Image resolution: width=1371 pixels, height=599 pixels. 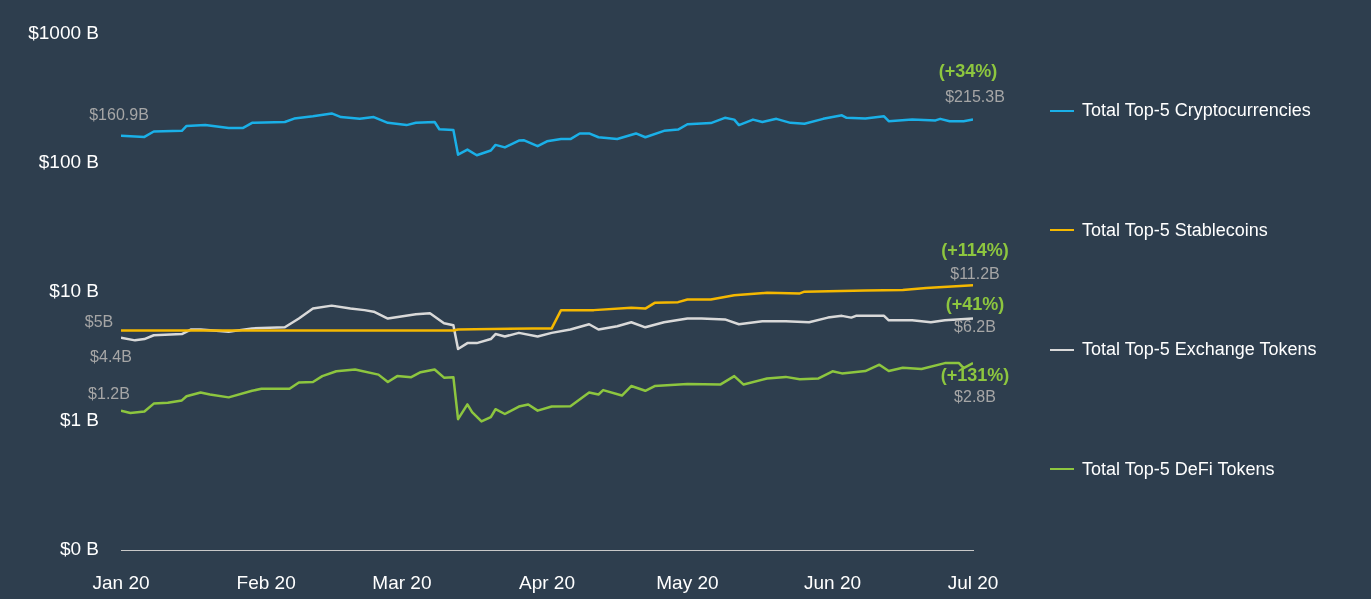 I want to click on x-tick-label: Apr 20, so click(x=547, y=582).